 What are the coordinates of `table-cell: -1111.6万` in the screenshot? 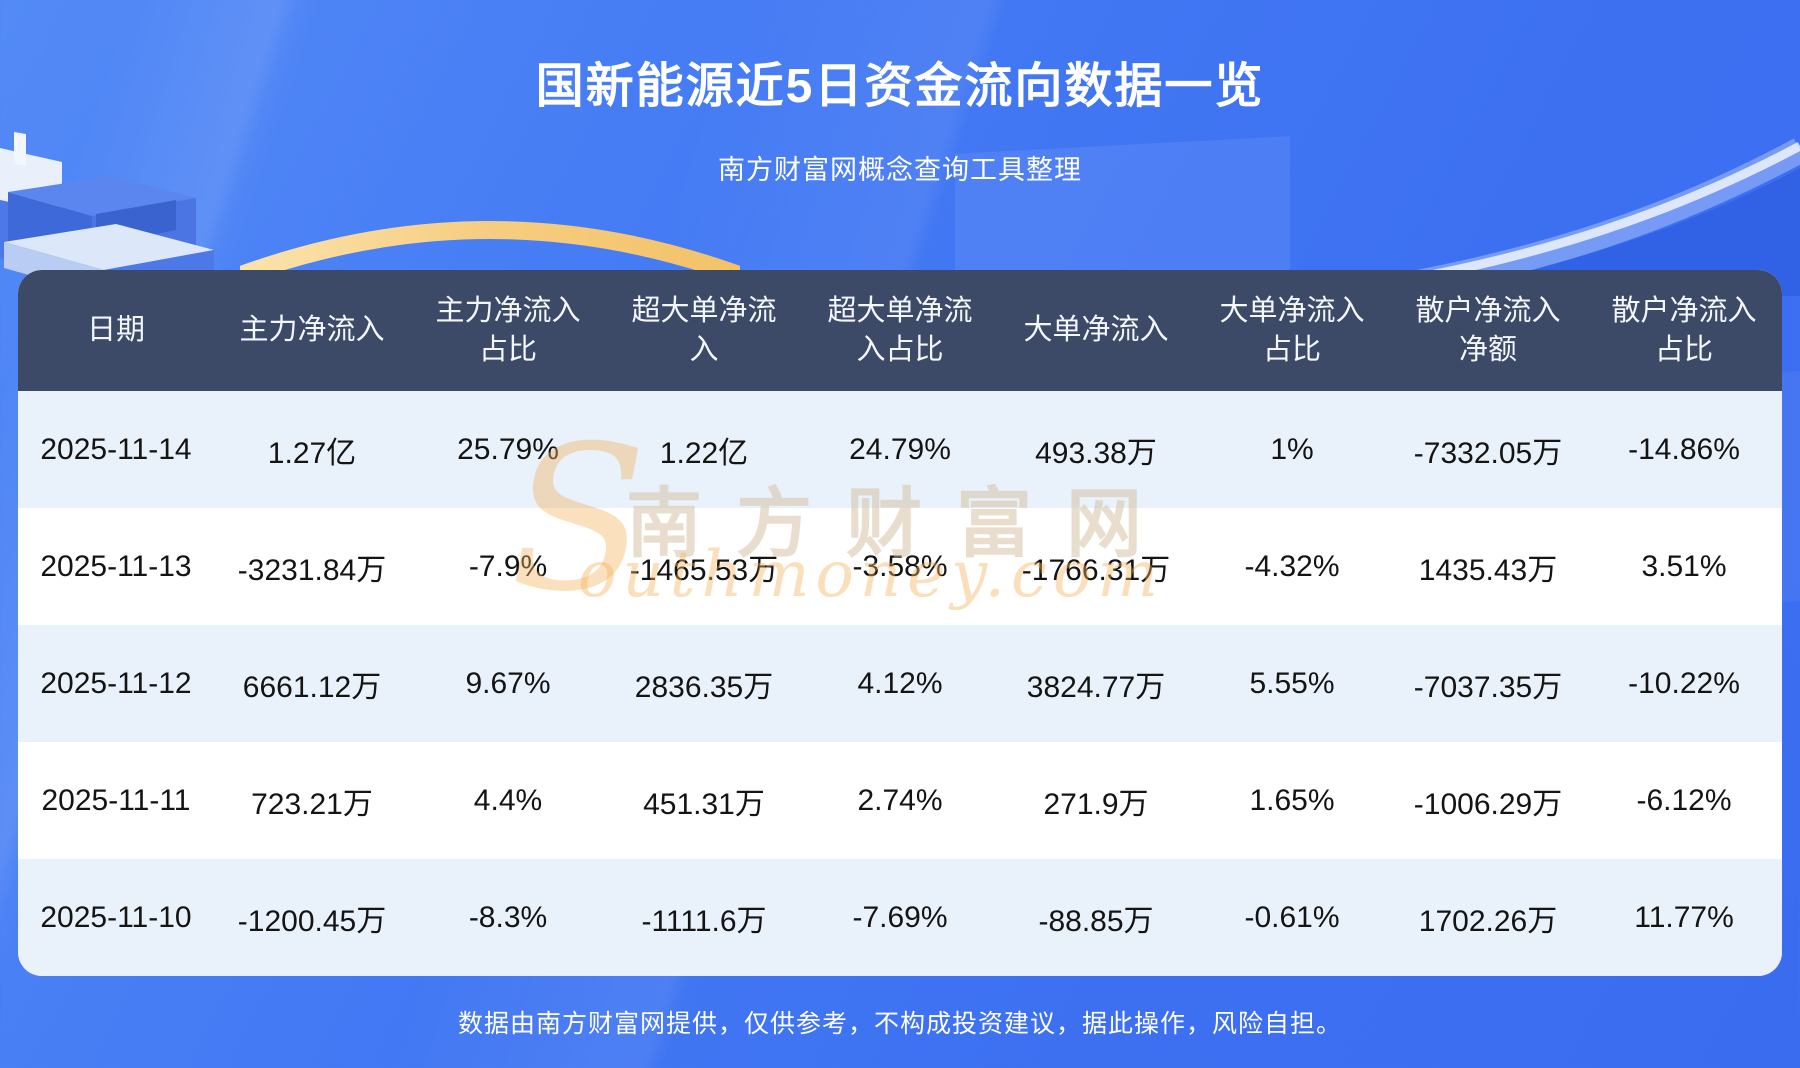 It's located at (704, 921).